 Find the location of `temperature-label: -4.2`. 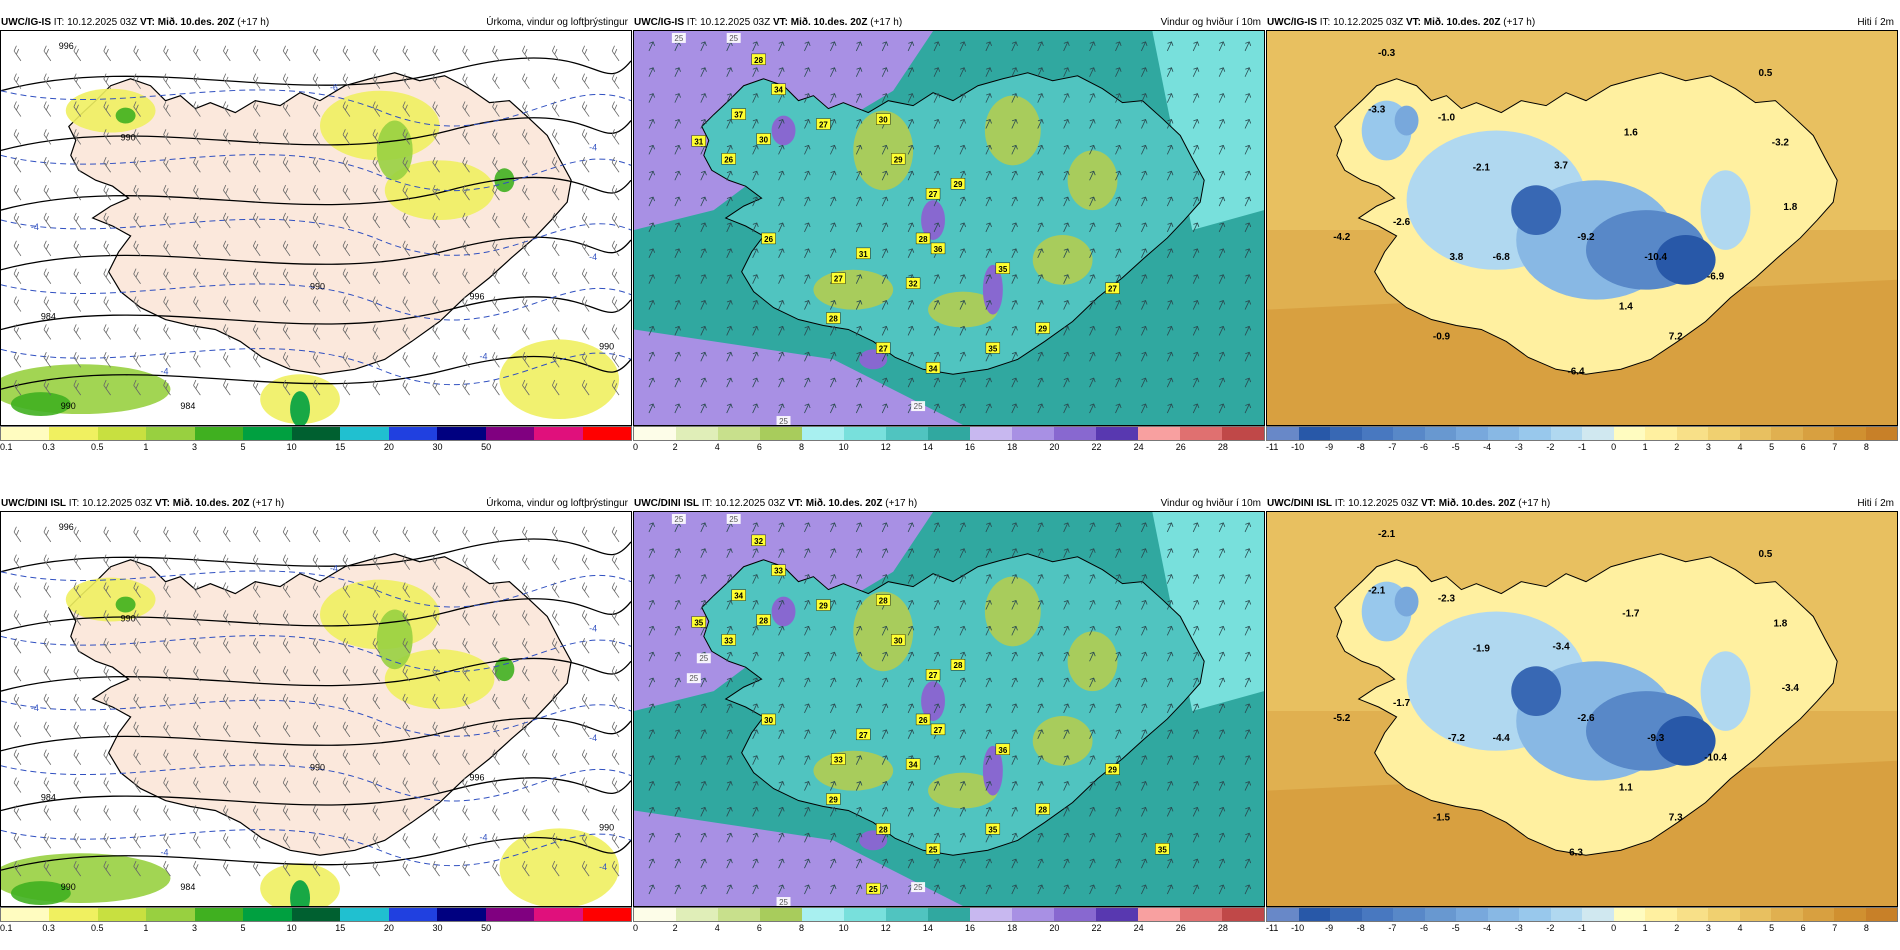

temperature-label: -4.2 is located at coordinates (1342, 237).